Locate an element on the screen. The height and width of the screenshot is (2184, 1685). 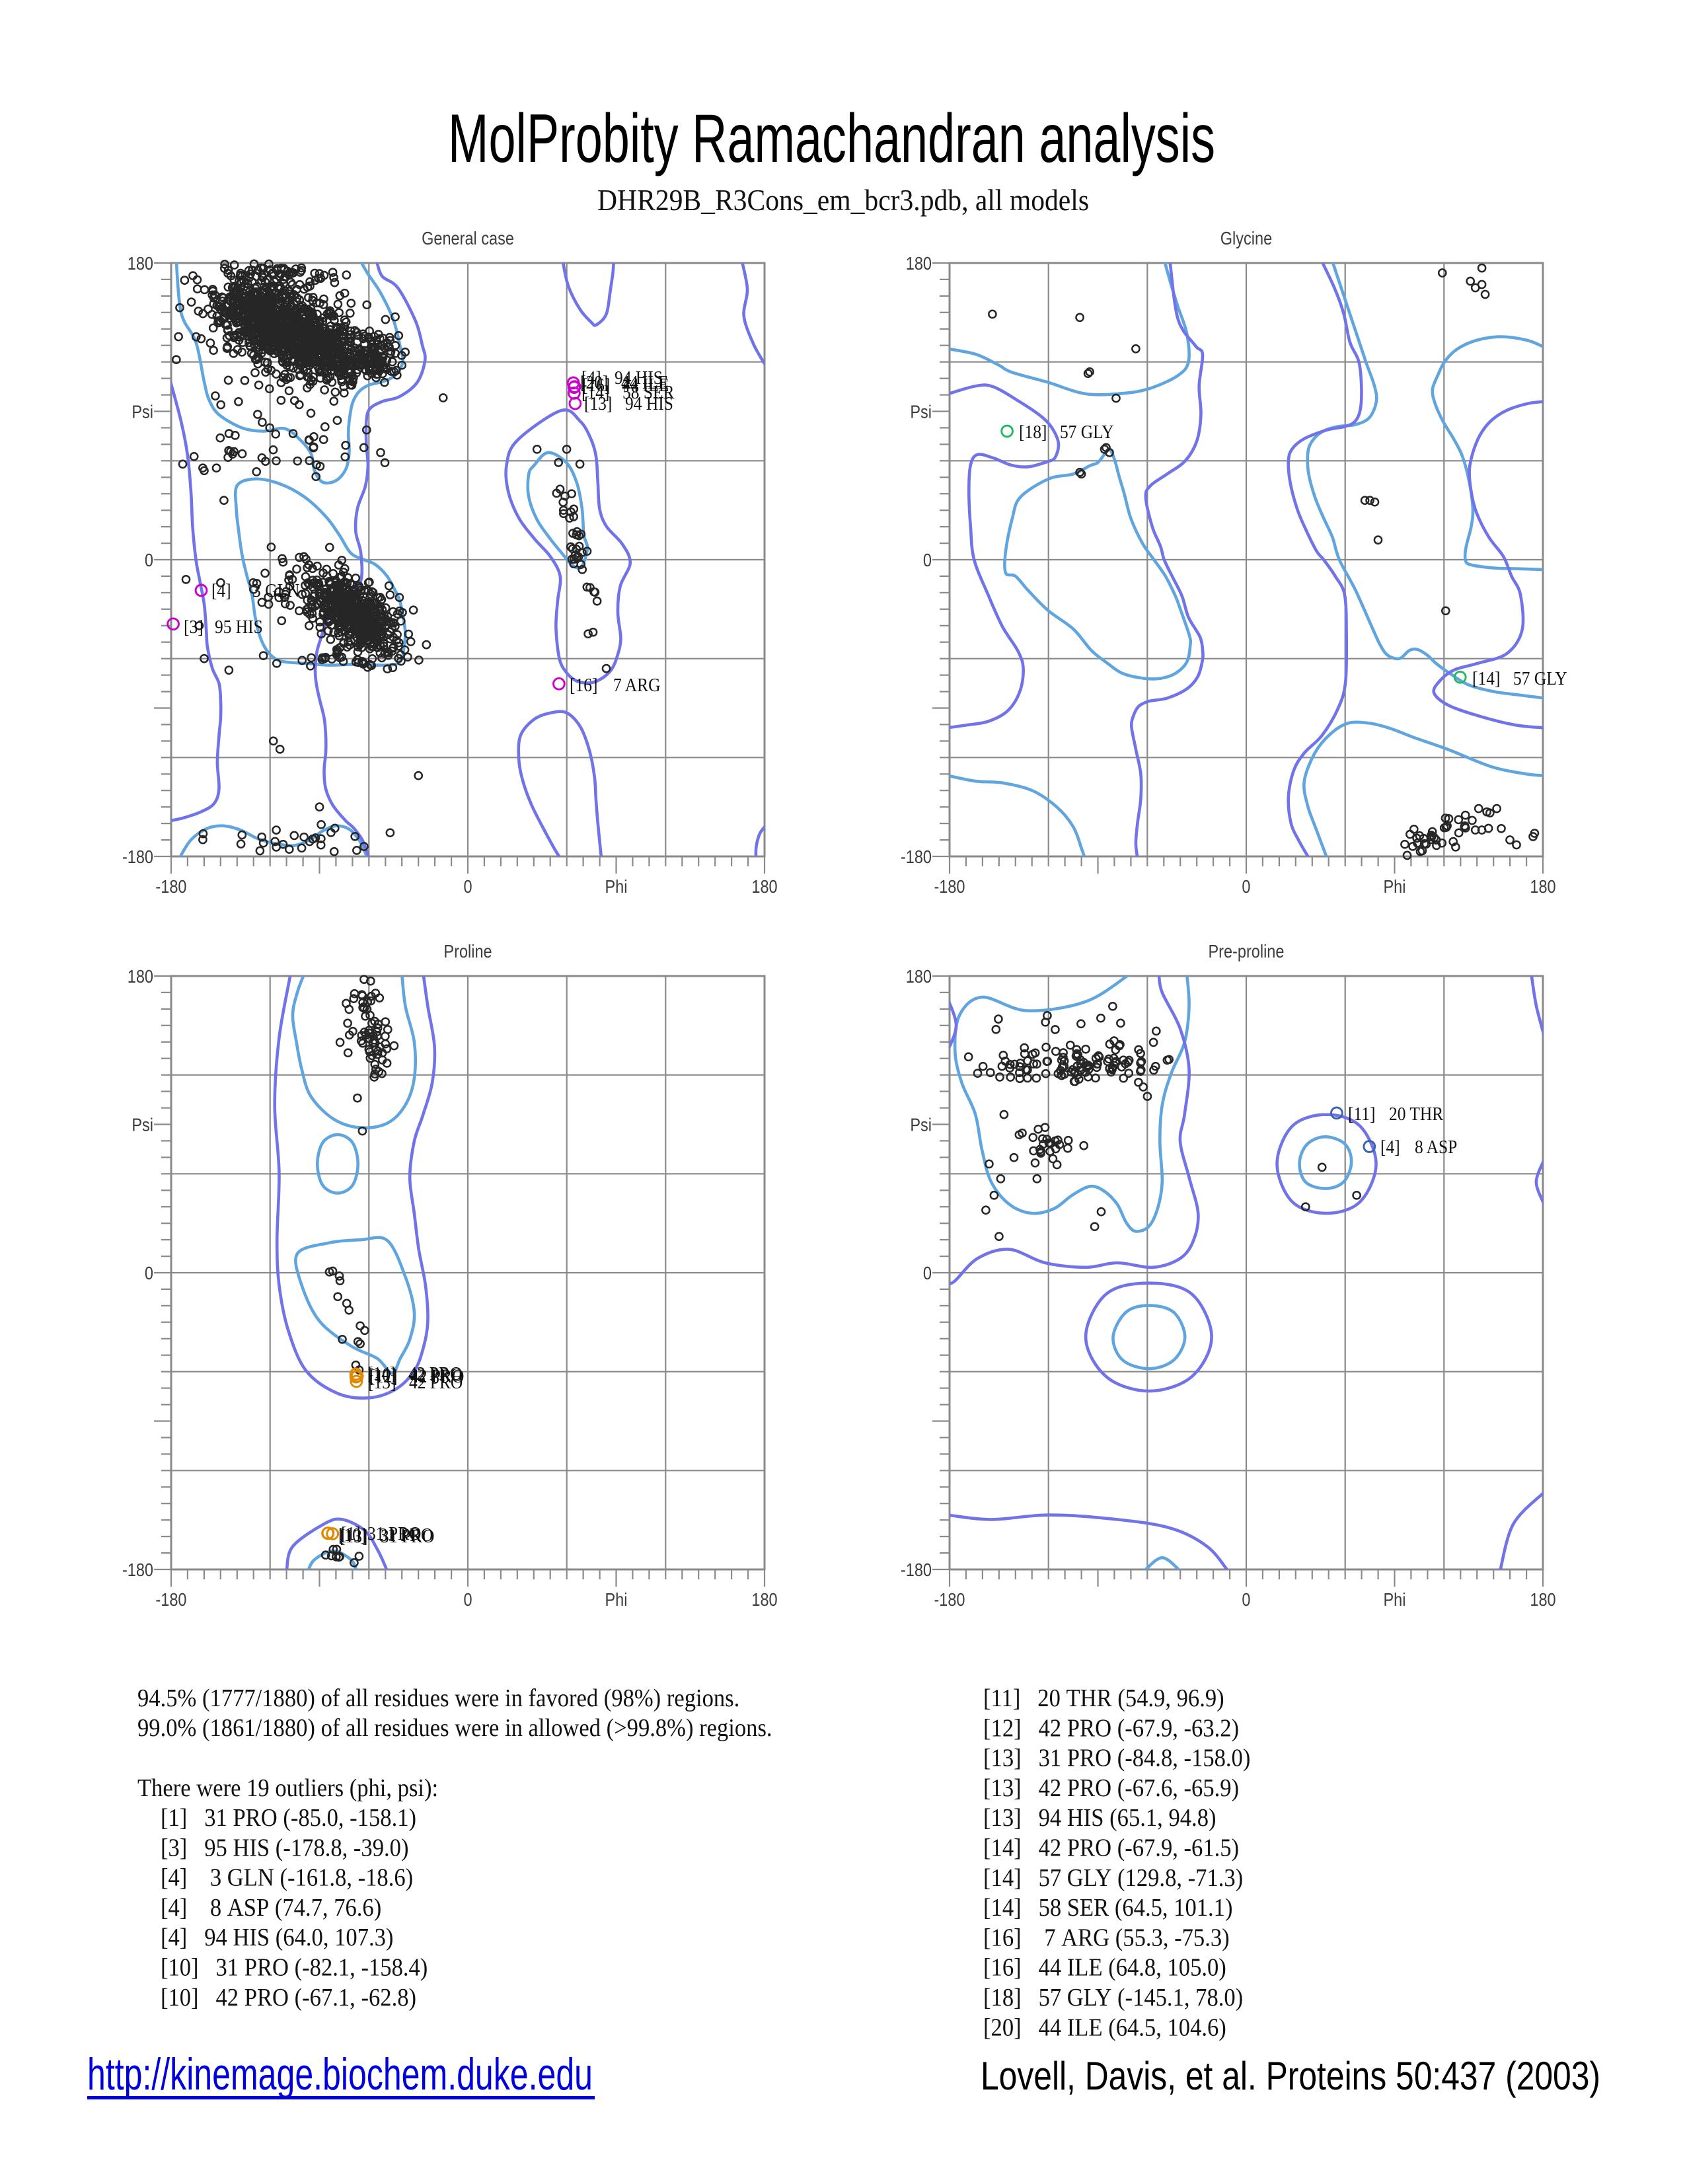
svg-text: 7 ARG is located at coordinates (636, 685).